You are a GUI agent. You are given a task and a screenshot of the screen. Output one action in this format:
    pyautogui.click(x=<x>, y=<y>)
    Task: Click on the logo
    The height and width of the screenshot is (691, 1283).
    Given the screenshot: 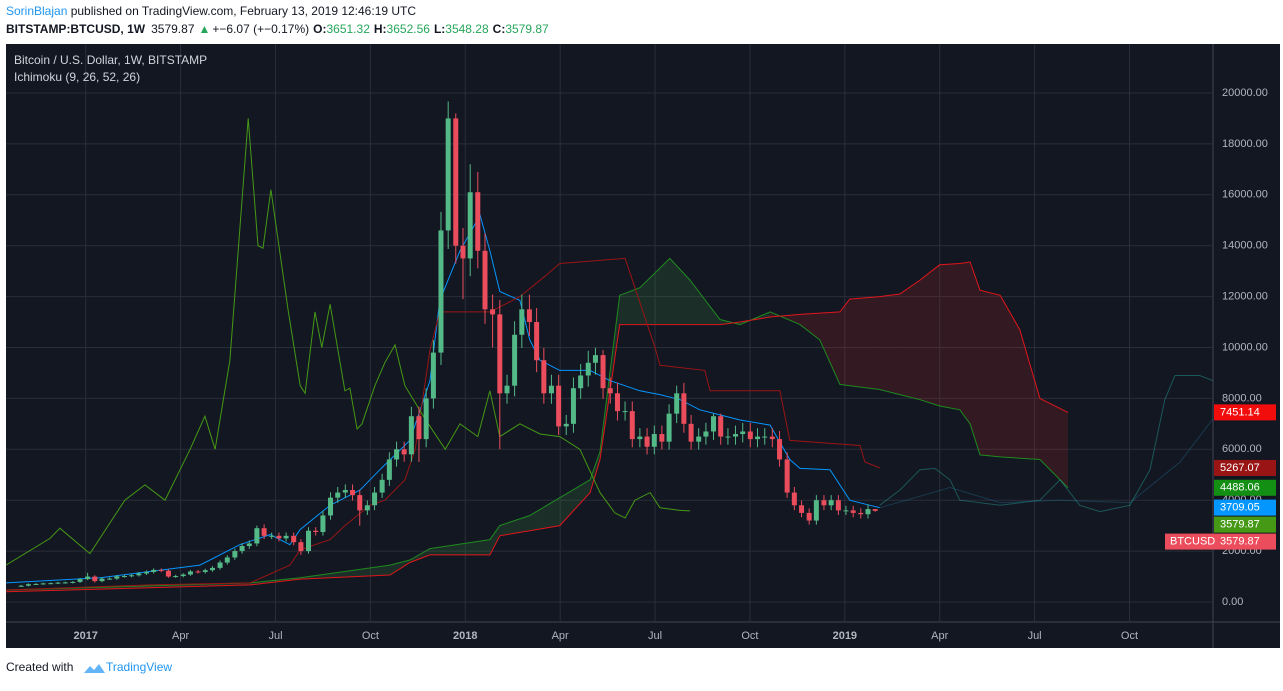 What is the action you would take?
    pyautogui.click(x=94, y=668)
    